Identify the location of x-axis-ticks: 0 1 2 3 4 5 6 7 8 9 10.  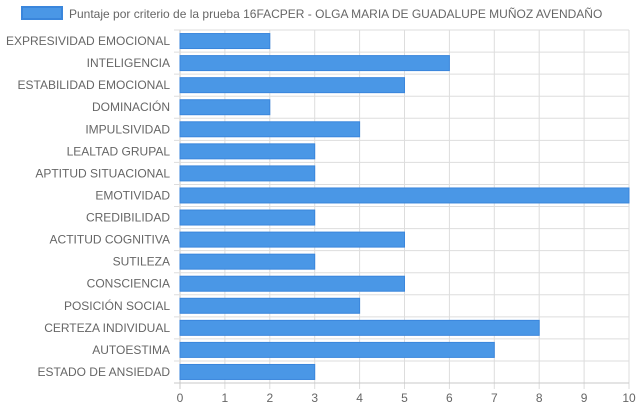
(406, 398).